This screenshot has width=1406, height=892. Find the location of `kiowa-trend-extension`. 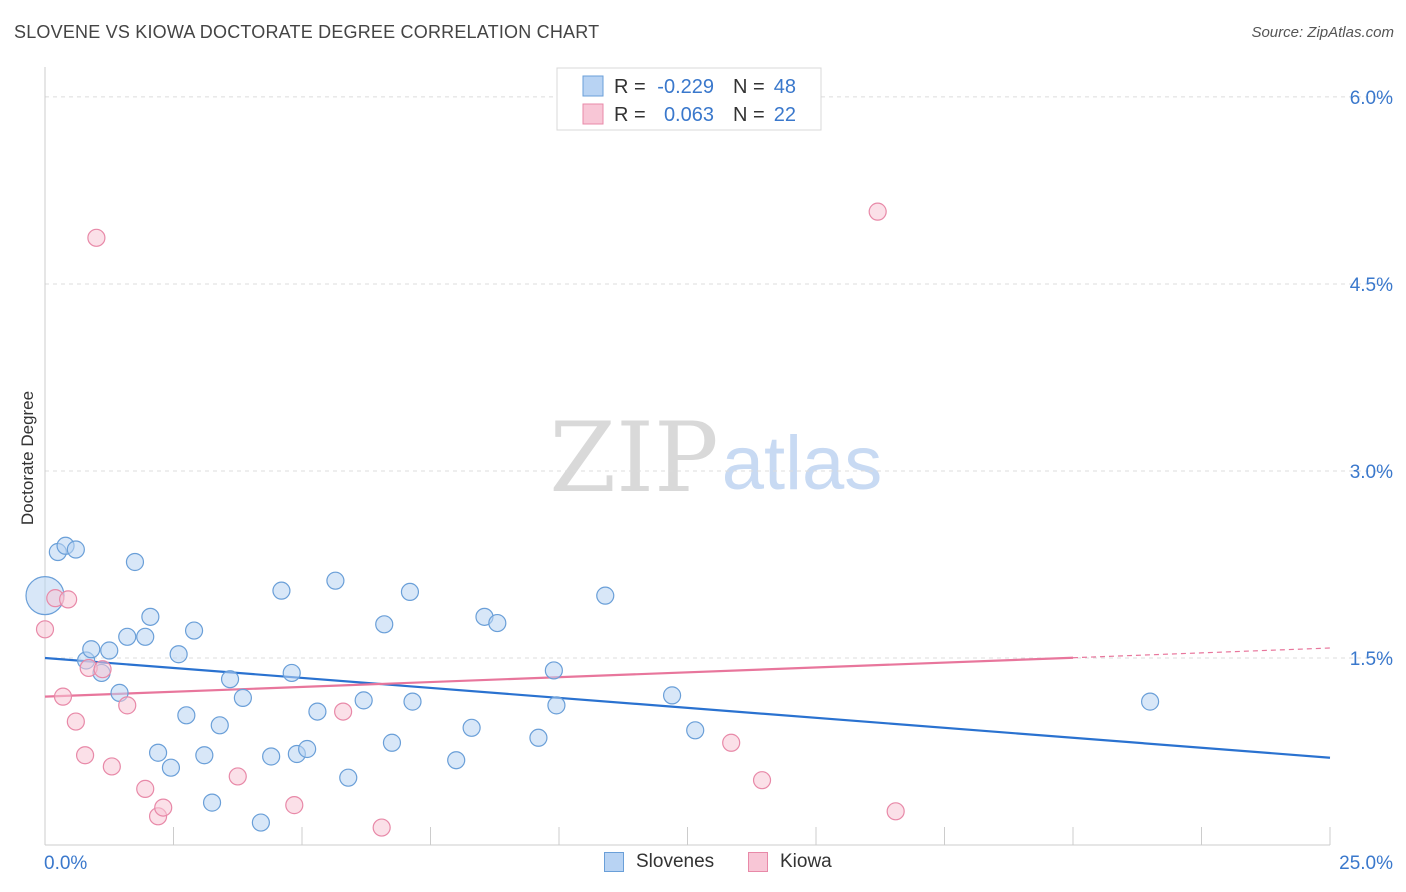

kiowa-trend-extension is located at coordinates (1201, 653).